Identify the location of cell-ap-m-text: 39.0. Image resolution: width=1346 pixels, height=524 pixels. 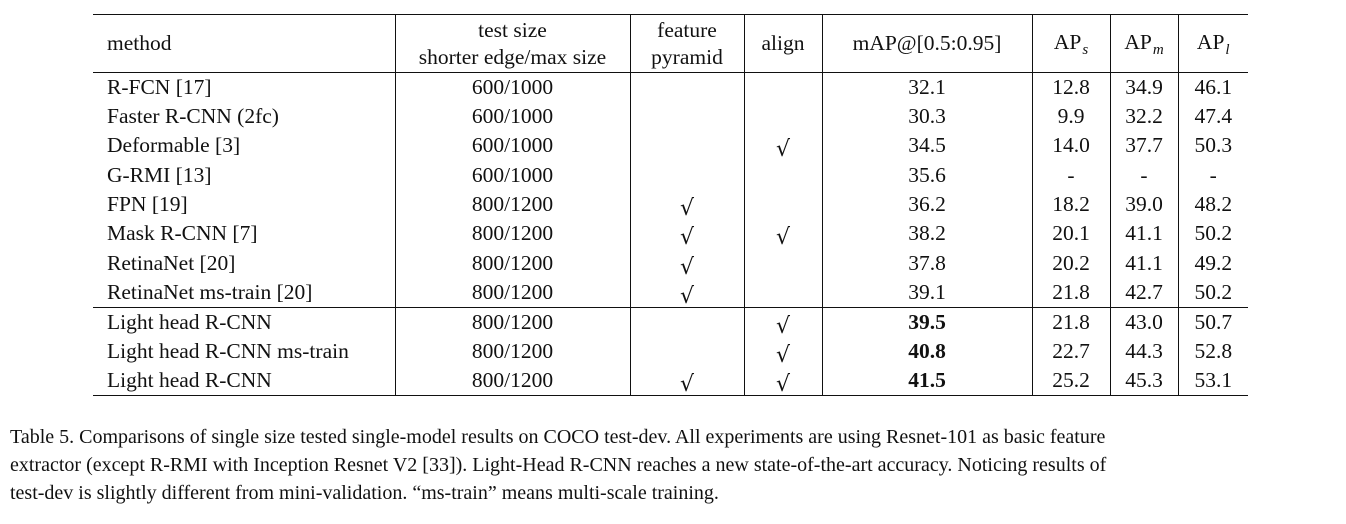
(1144, 204).